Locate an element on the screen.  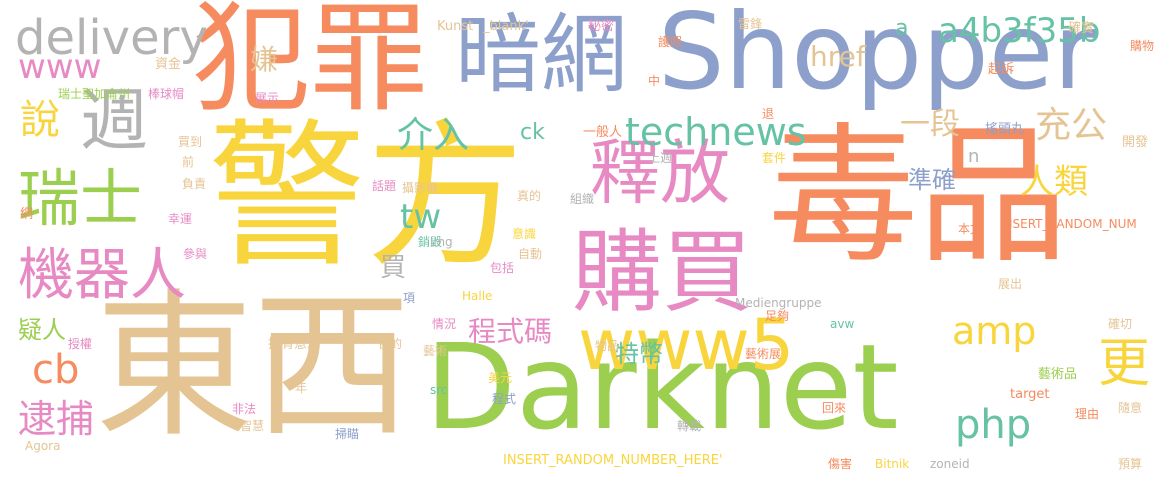
word-technews: technews is located at coordinates (716, 132).